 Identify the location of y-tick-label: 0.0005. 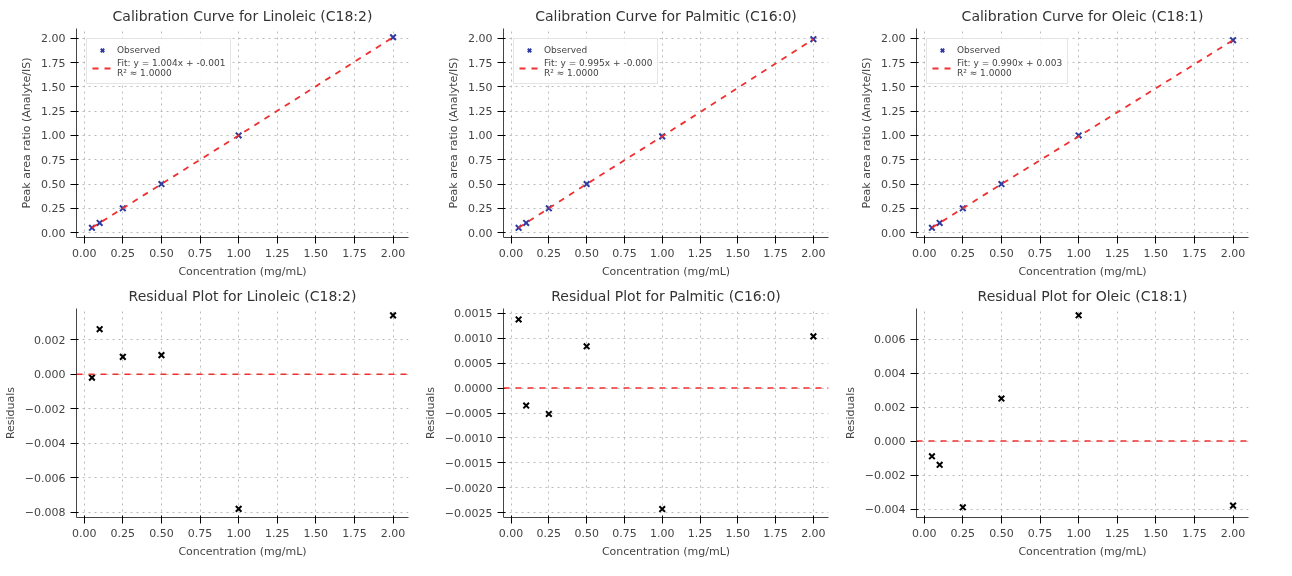
(473, 364).